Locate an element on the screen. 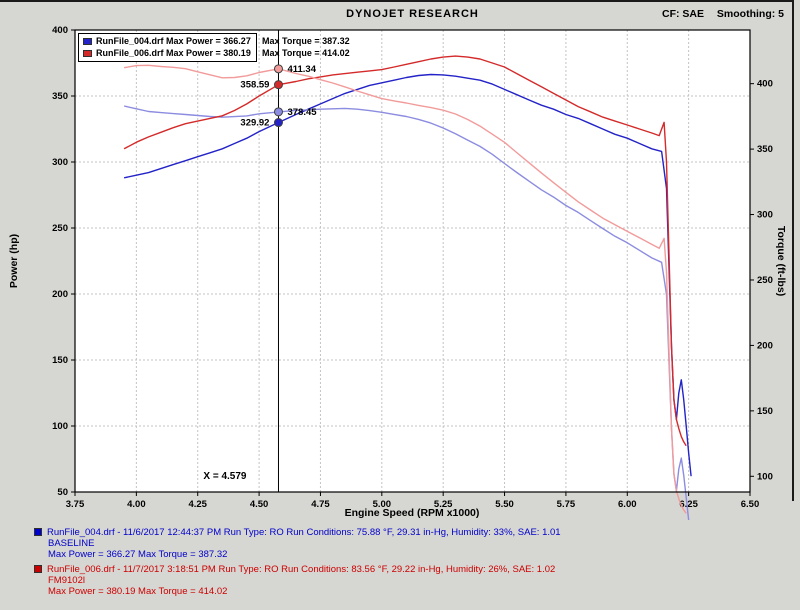  y-left-tick-label: 250 is located at coordinates (60, 228).